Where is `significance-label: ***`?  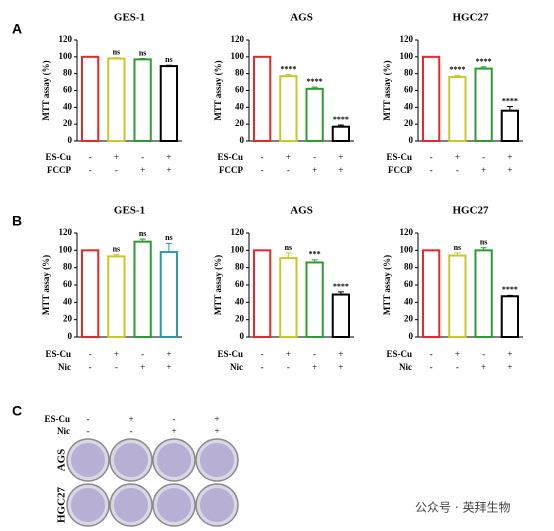 significance-label: *** is located at coordinates (315, 254).